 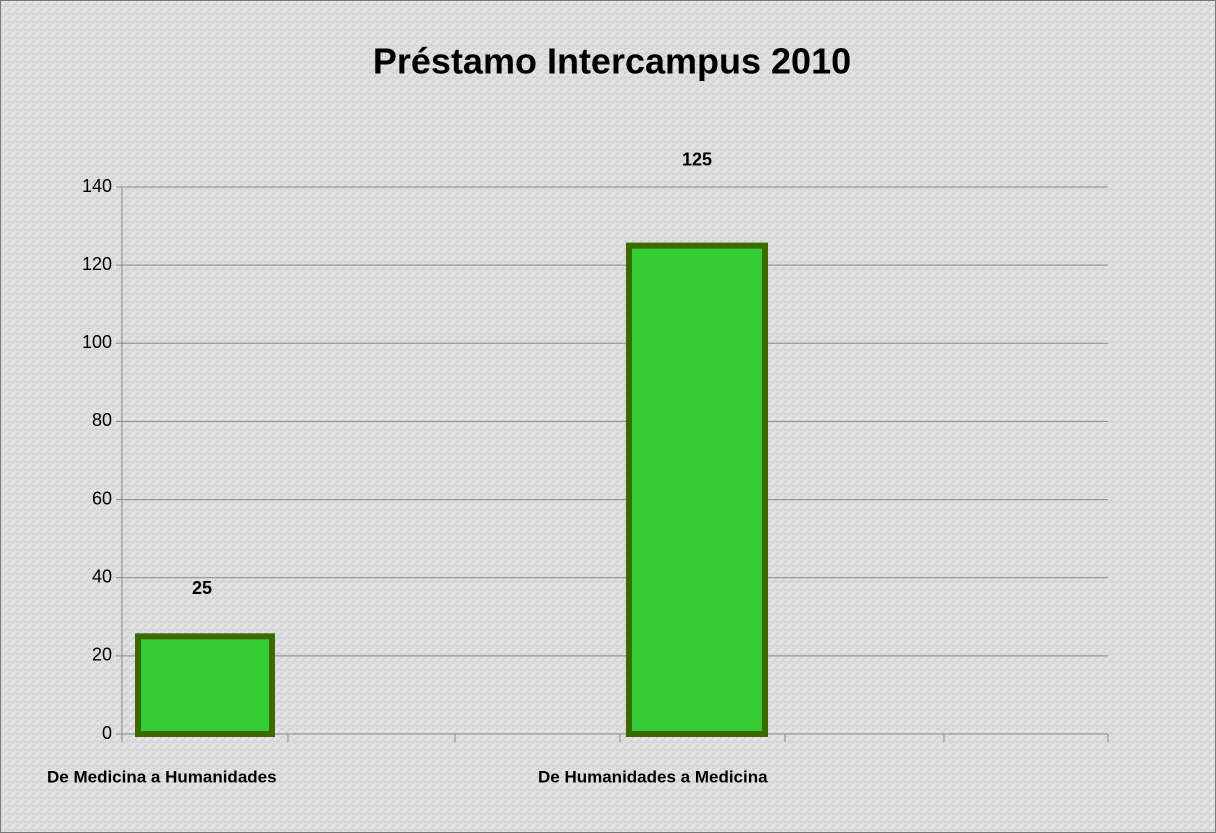 I want to click on chart-title: Préstamo Intercampus 2010, so click(x=612, y=61).